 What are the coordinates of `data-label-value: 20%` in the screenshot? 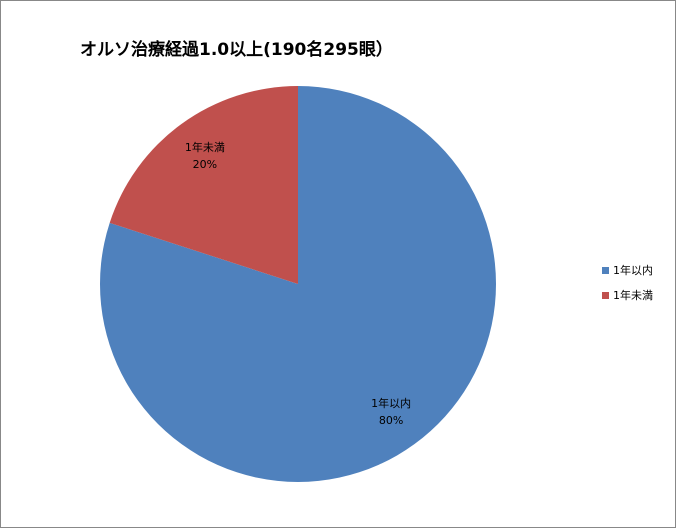 It's located at (205, 164).